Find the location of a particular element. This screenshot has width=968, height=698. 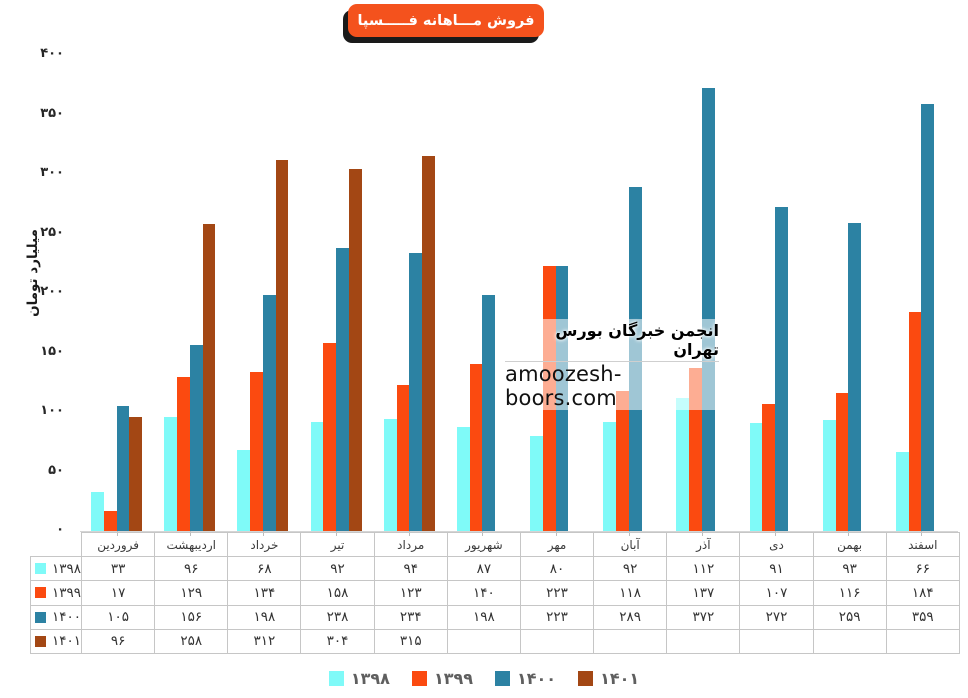

bar-۱۳۹۹-خرداد is located at coordinates (256, 451).